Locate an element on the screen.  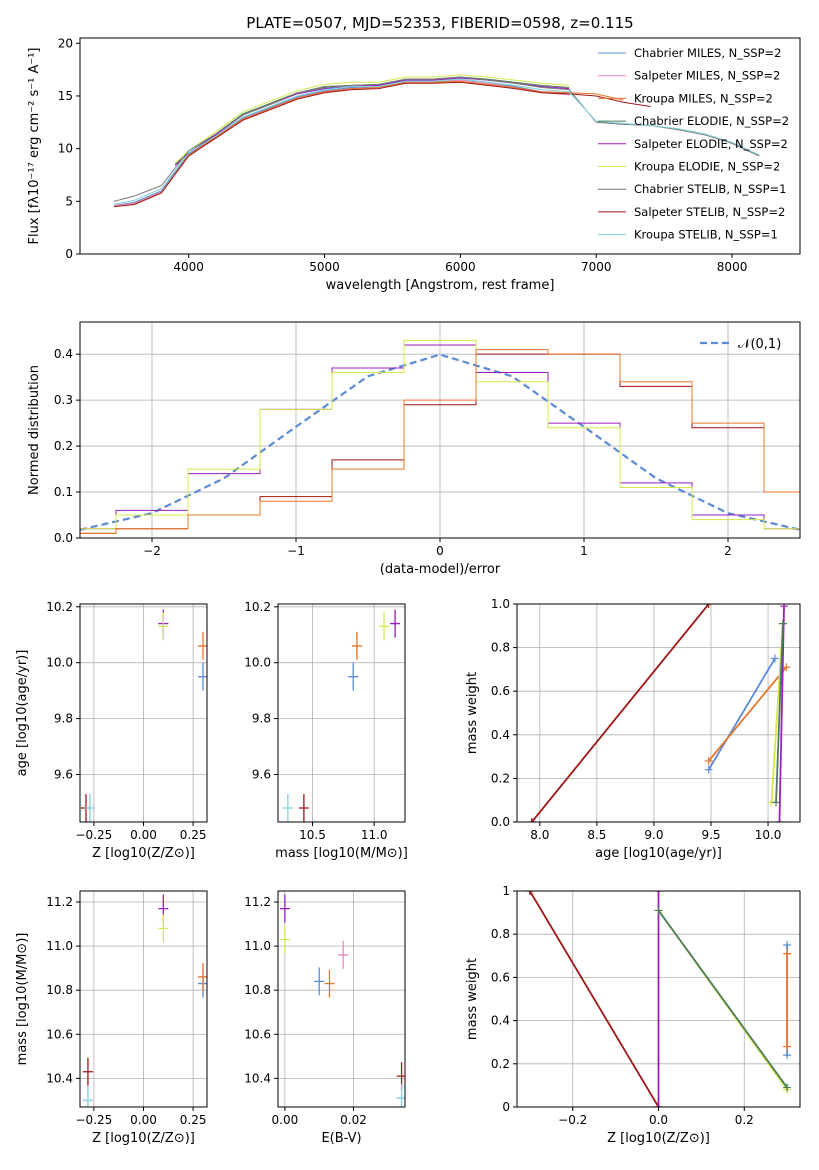
y-axis-label: mass weight is located at coordinates (472, 999).